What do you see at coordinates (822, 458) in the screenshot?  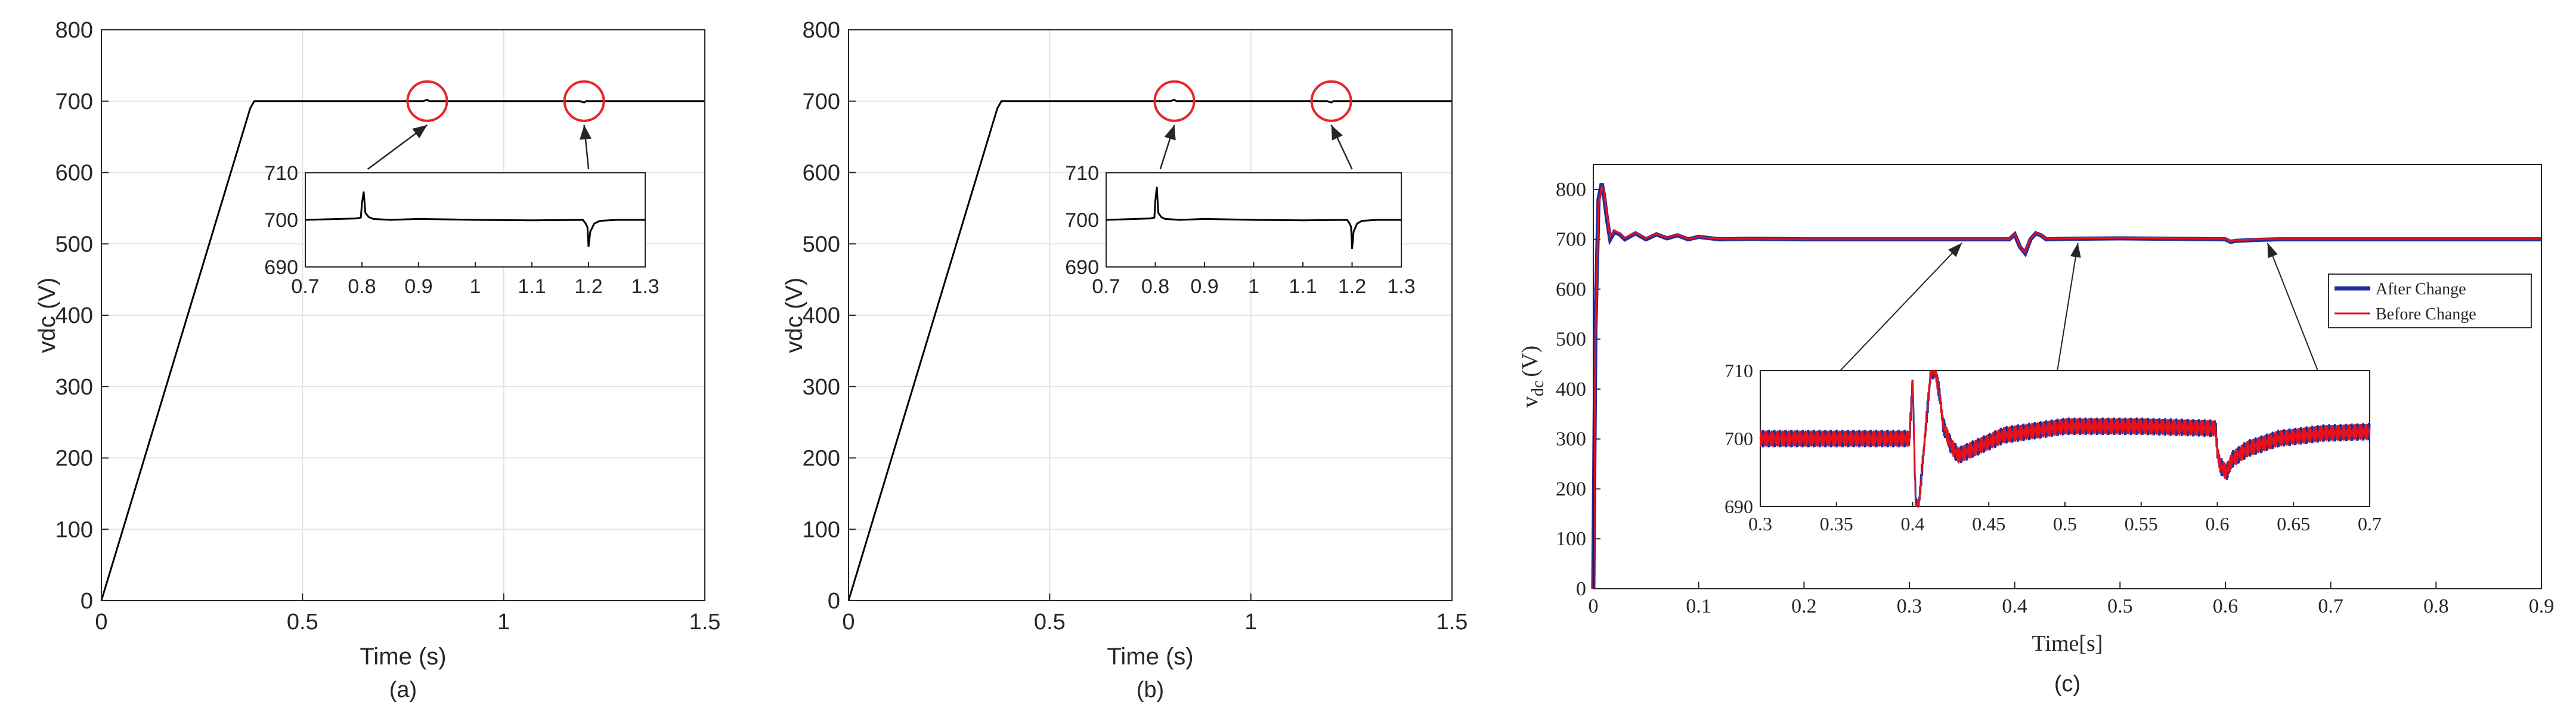 I see `y-tick-label-b: 200` at bounding box center [822, 458].